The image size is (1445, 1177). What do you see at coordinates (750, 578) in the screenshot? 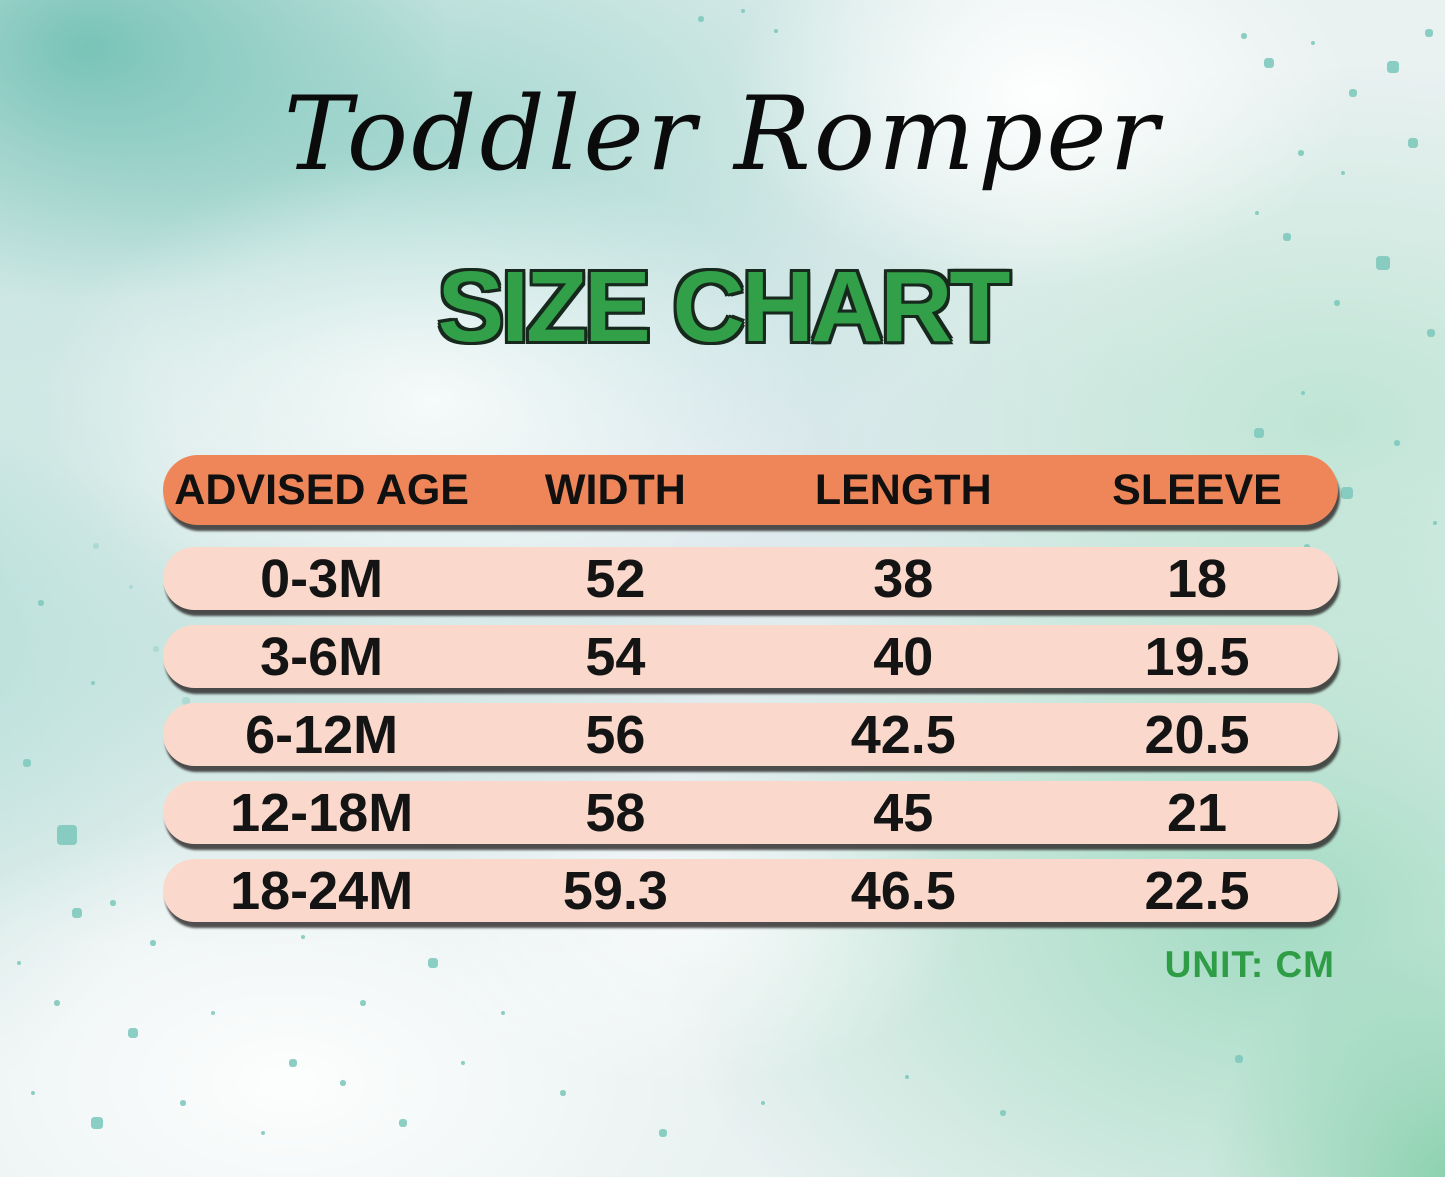
I see `table-row: 0-3M 52 38 18` at bounding box center [750, 578].